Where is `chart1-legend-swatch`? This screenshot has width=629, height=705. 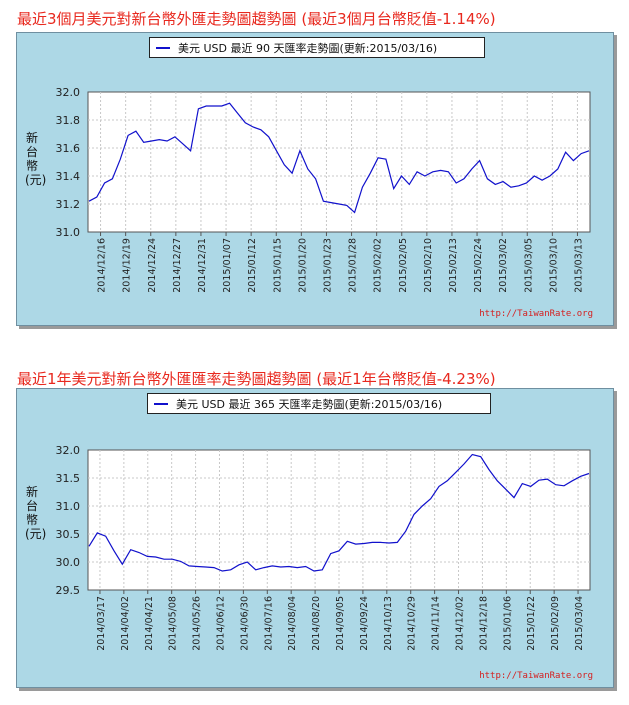
chart1-legend-swatch is located at coordinates (163, 47).